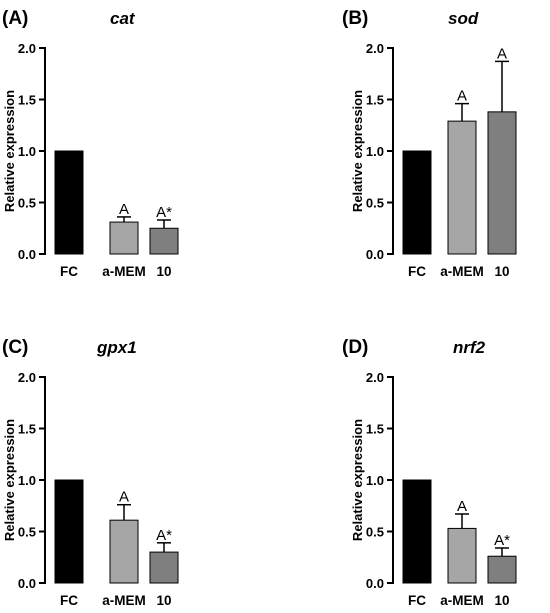  What do you see at coordinates (355, 347) in the screenshot?
I see `panel-label: (D)` at bounding box center [355, 347].